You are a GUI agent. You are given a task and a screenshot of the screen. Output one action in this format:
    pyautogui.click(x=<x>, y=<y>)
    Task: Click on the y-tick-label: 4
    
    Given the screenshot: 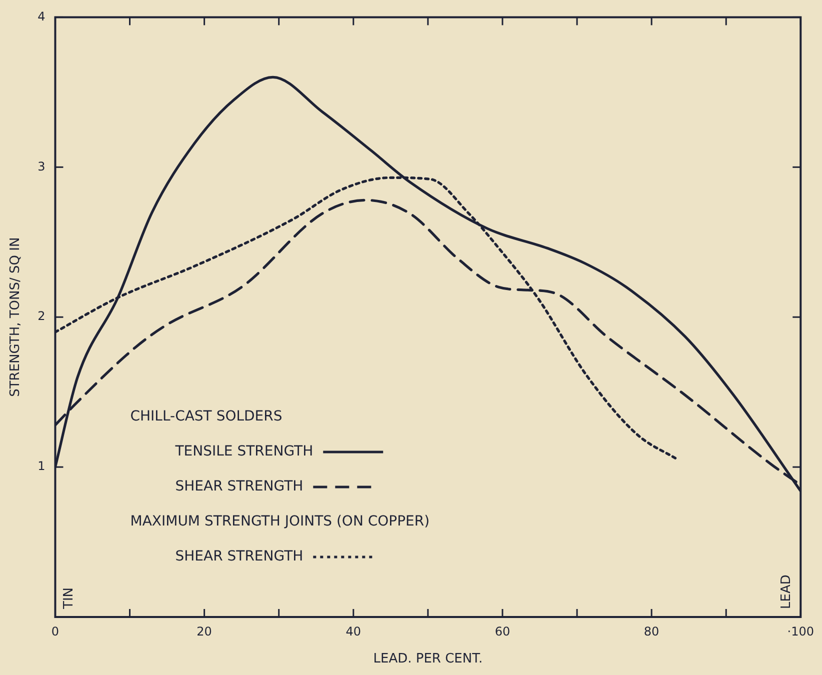 What is the action you would take?
    pyautogui.click(x=42, y=16)
    